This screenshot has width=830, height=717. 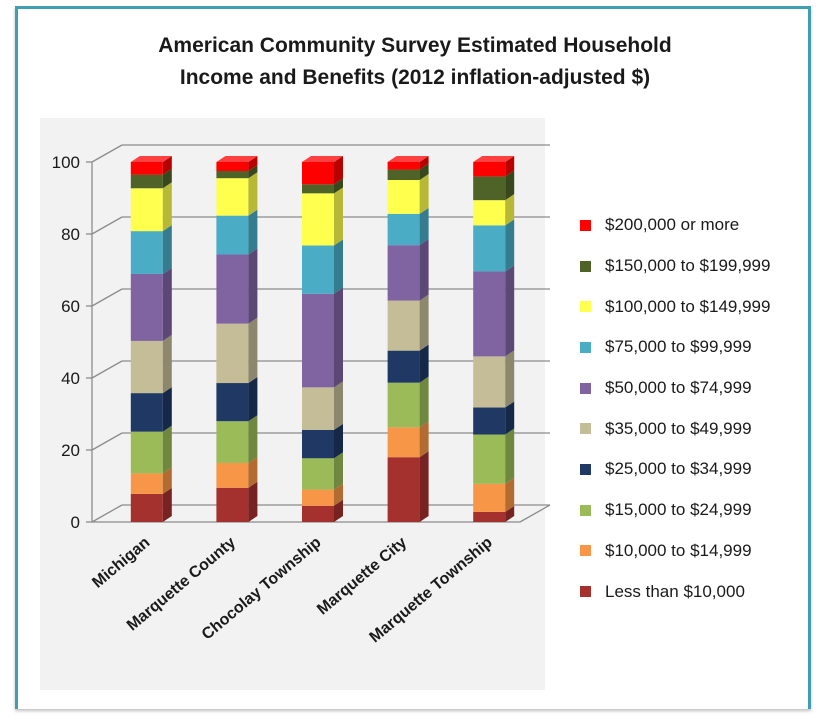 I want to click on legend-label: $150,000 to $199,999, so click(x=688, y=266).